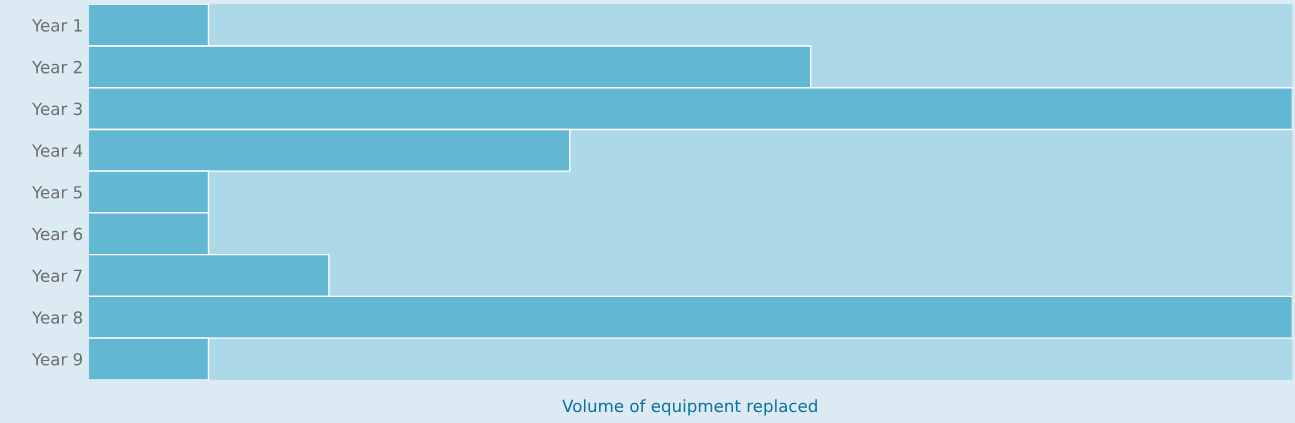  Describe the element at coordinates (56, 25) in the screenshot. I see `y-tick-label: Year 1` at that location.